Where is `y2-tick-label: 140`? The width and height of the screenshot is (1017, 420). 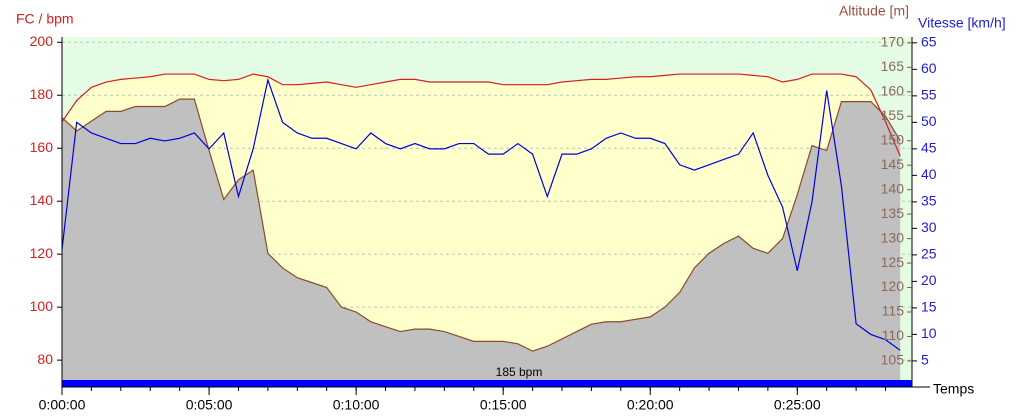
y2-tick-label: 140 is located at coordinates (893, 188).